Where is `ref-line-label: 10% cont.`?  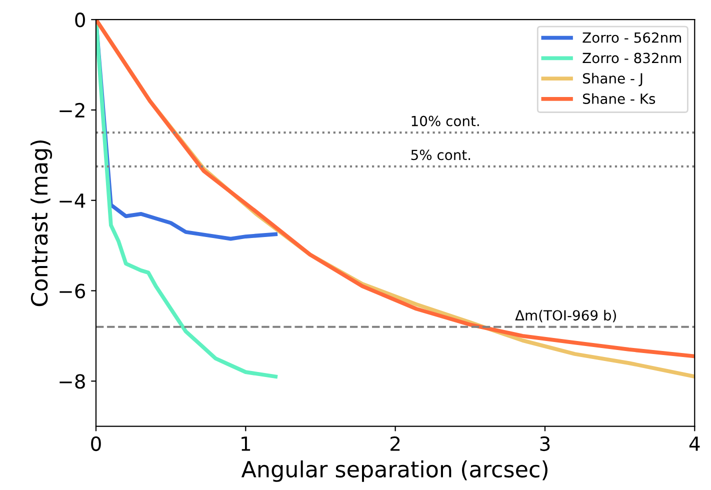
ref-line-label: 10% cont. is located at coordinates (445, 121).